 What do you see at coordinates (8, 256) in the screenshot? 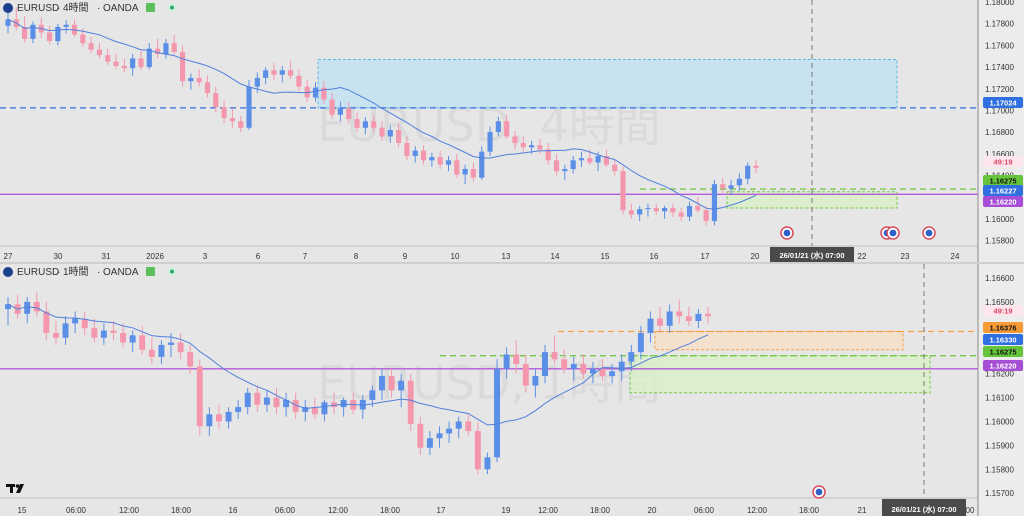
I see `x-tick-label: 27` at bounding box center [8, 256].